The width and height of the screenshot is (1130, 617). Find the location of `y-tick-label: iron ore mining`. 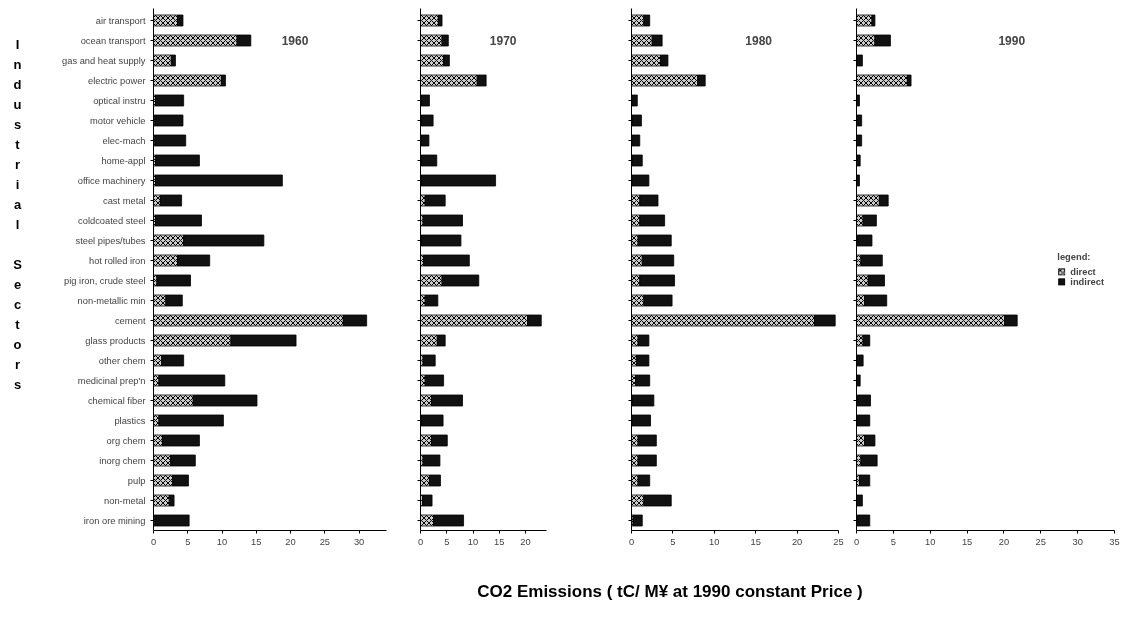

y-tick-label: iron ore mining is located at coordinates (114, 520).